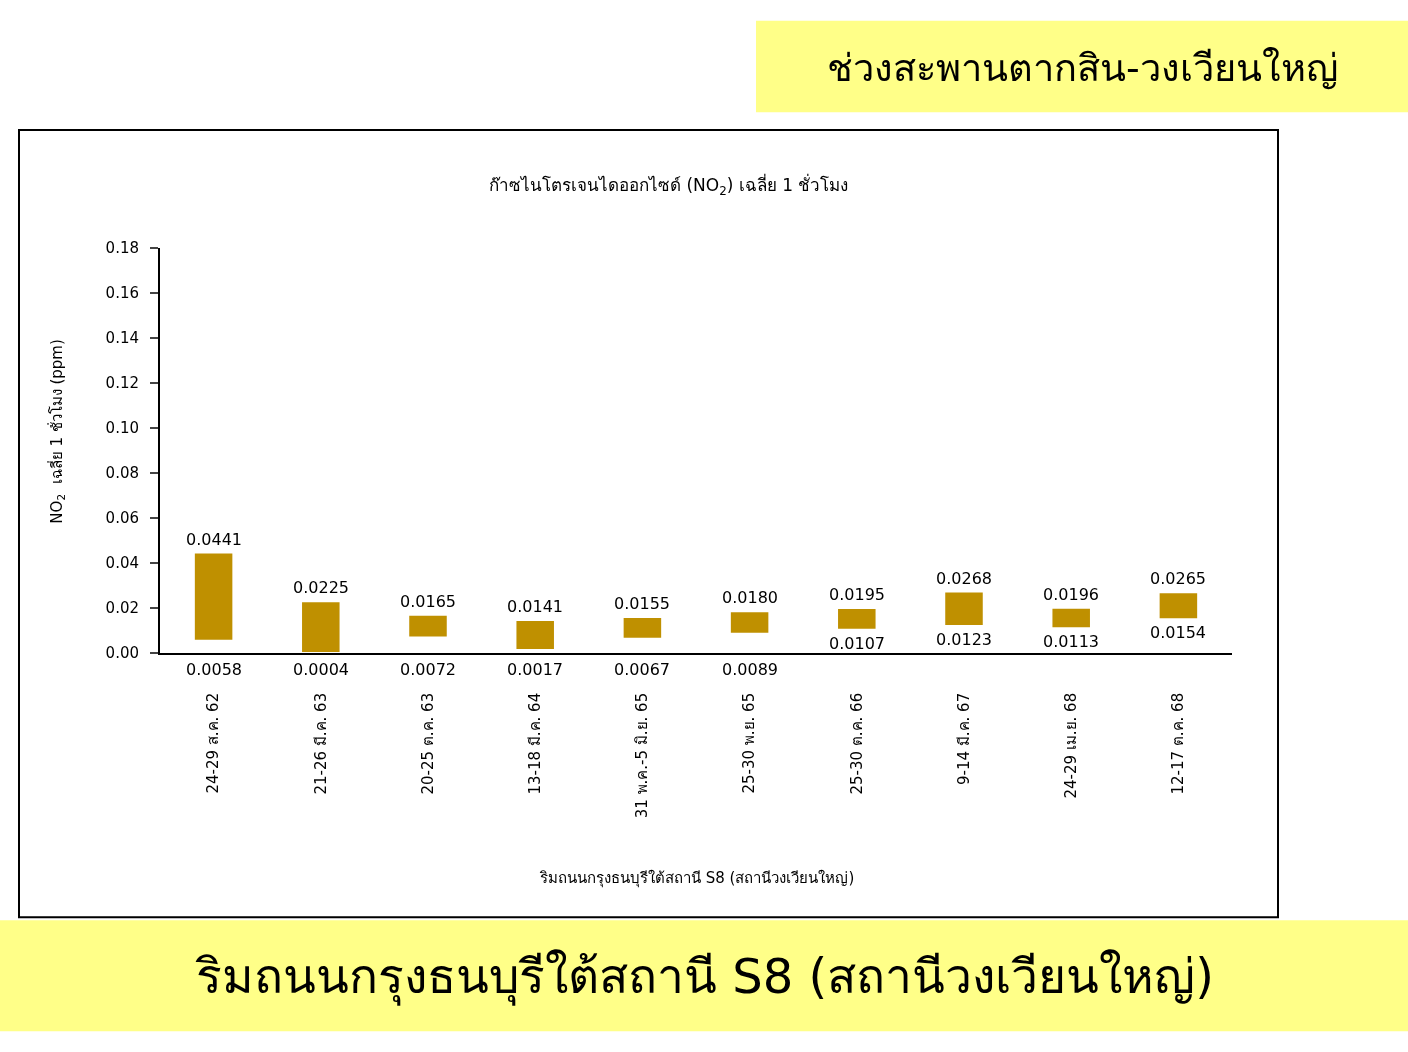 This screenshot has width=1408, height=1052. Describe the element at coordinates (964, 578) in the screenshot. I see `annotation: 0.0268` at that location.